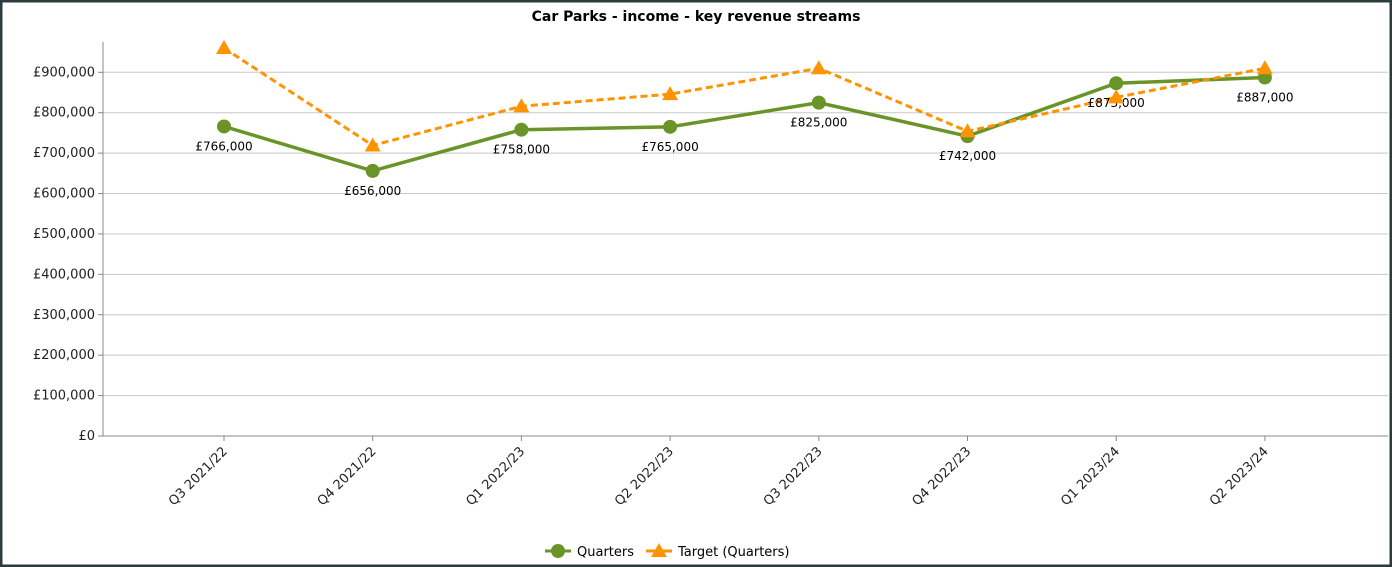 This screenshot has width=1392, height=567. What do you see at coordinates (223, 146) in the screenshot?
I see `value-label: £766,000` at bounding box center [223, 146].